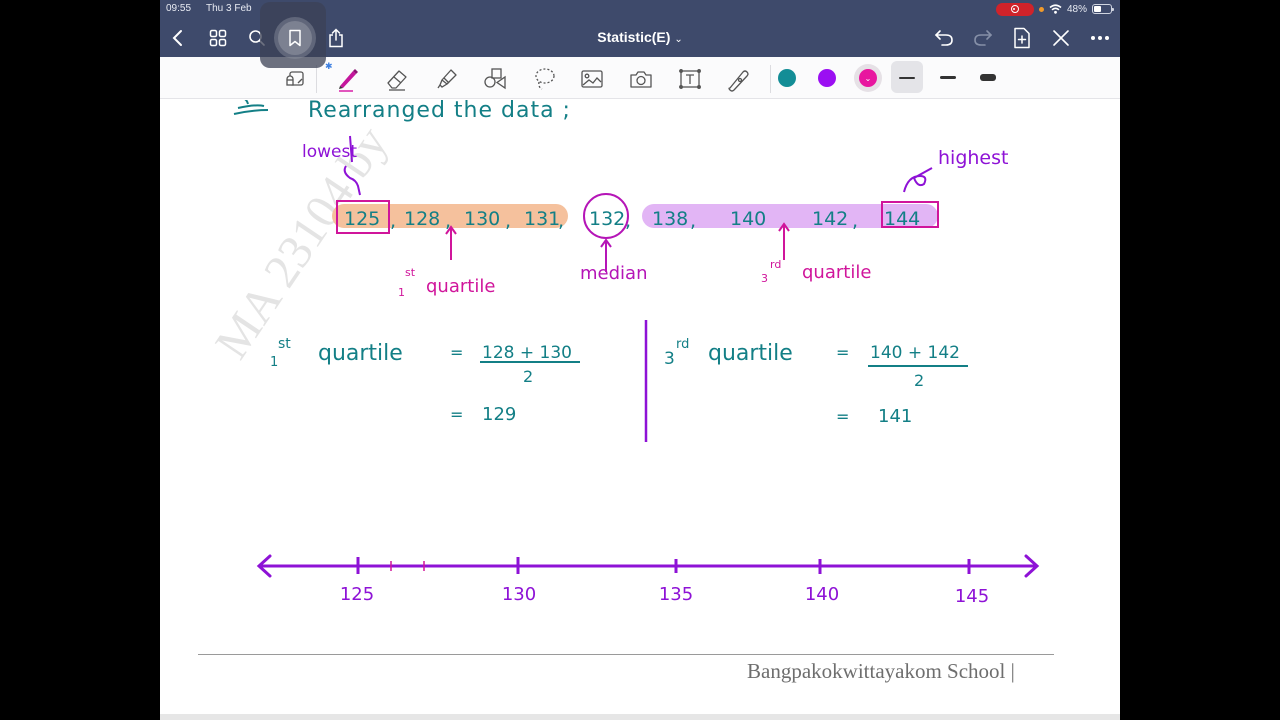  I want to click on camera-icon, so click(641, 79).